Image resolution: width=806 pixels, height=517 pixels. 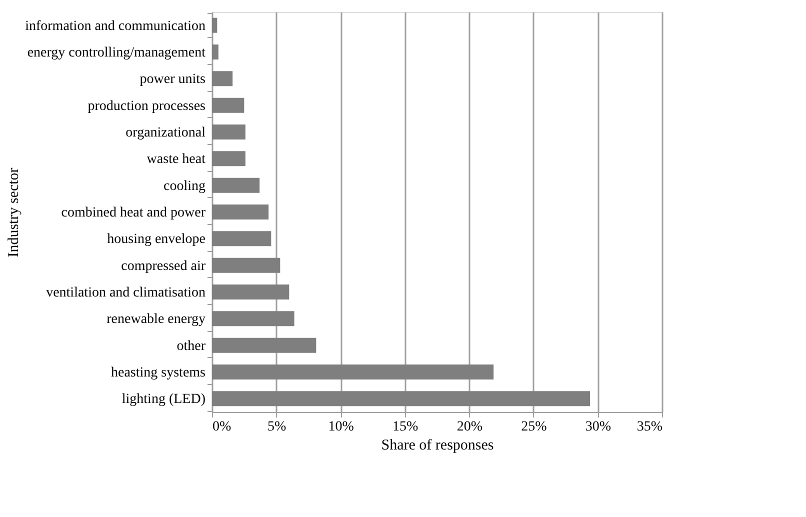 What do you see at coordinates (133, 213) in the screenshot?
I see `y-tick-label: combined heat and power` at bounding box center [133, 213].